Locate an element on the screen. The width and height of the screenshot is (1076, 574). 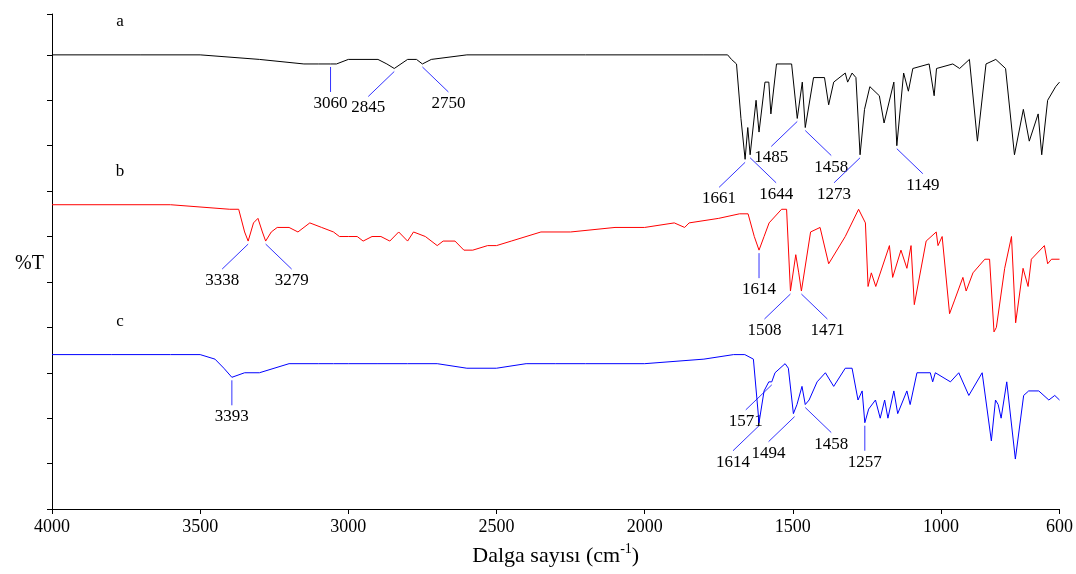
annotation: 3279 is located at coordinates (291, 280).